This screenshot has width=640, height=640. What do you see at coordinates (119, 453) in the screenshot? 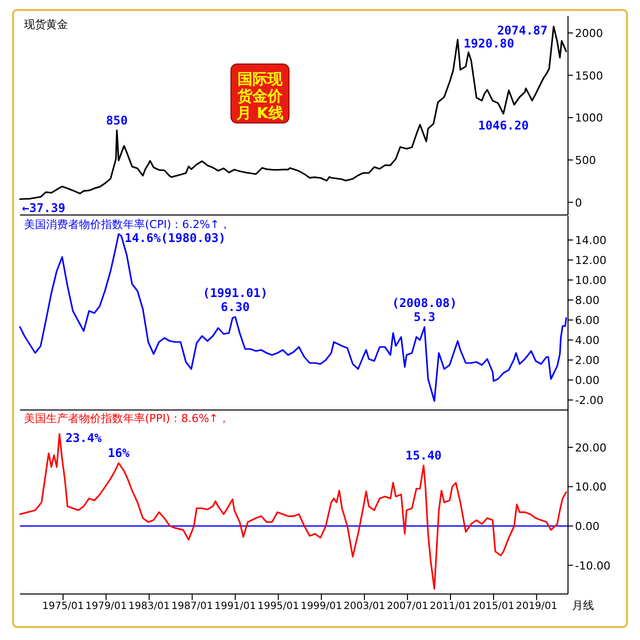
I see `annotation: 16%` at bounding box center [119, 453].